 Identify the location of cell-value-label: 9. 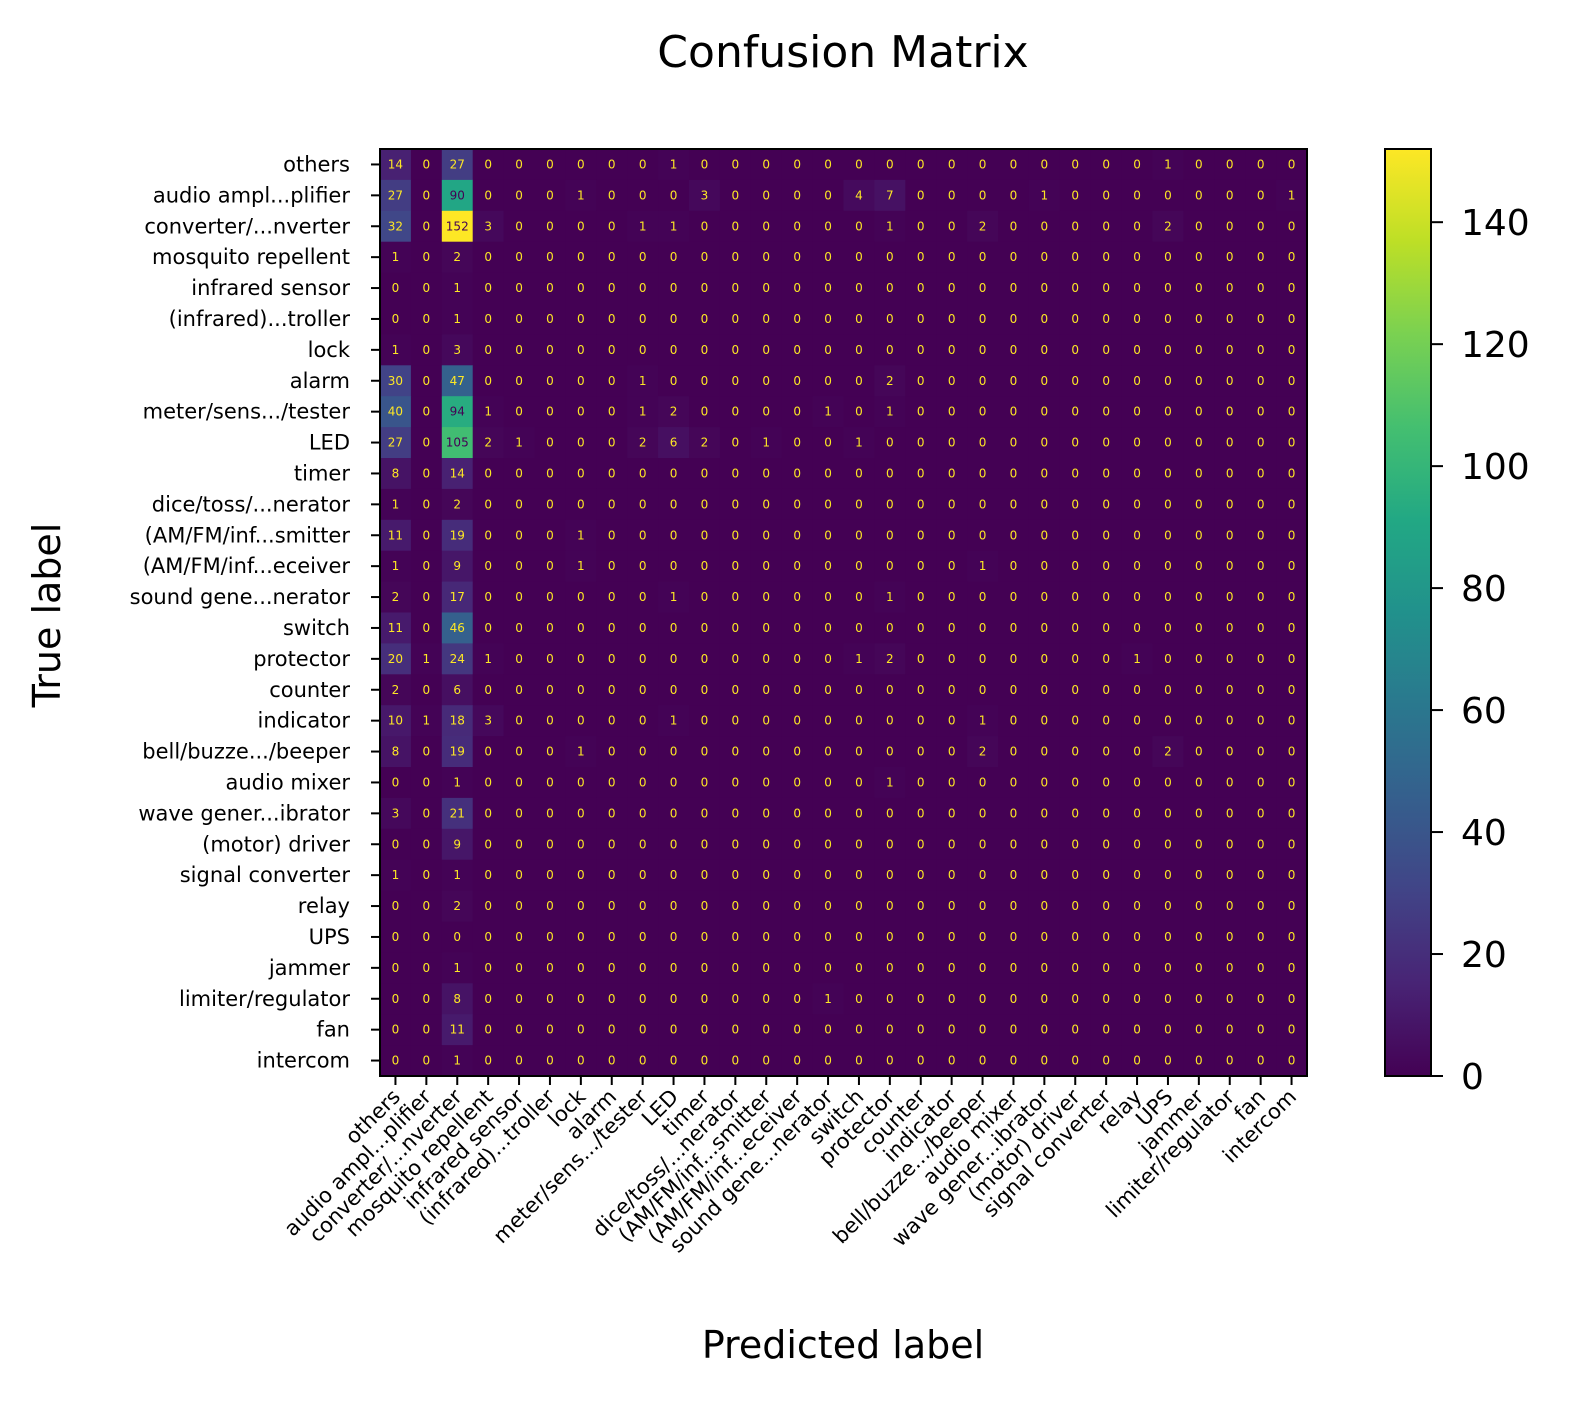
(457, 844).